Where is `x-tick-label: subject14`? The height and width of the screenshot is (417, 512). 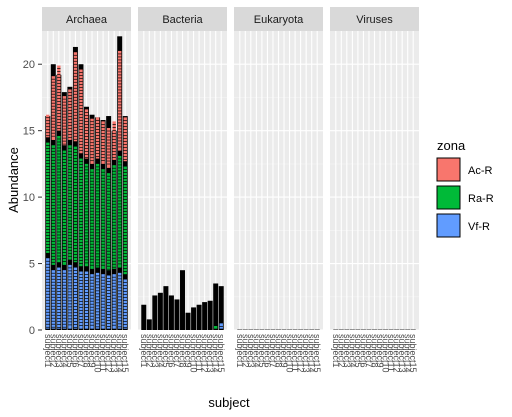
x-tick-label: subject14 is located at coordinates (216, 353).